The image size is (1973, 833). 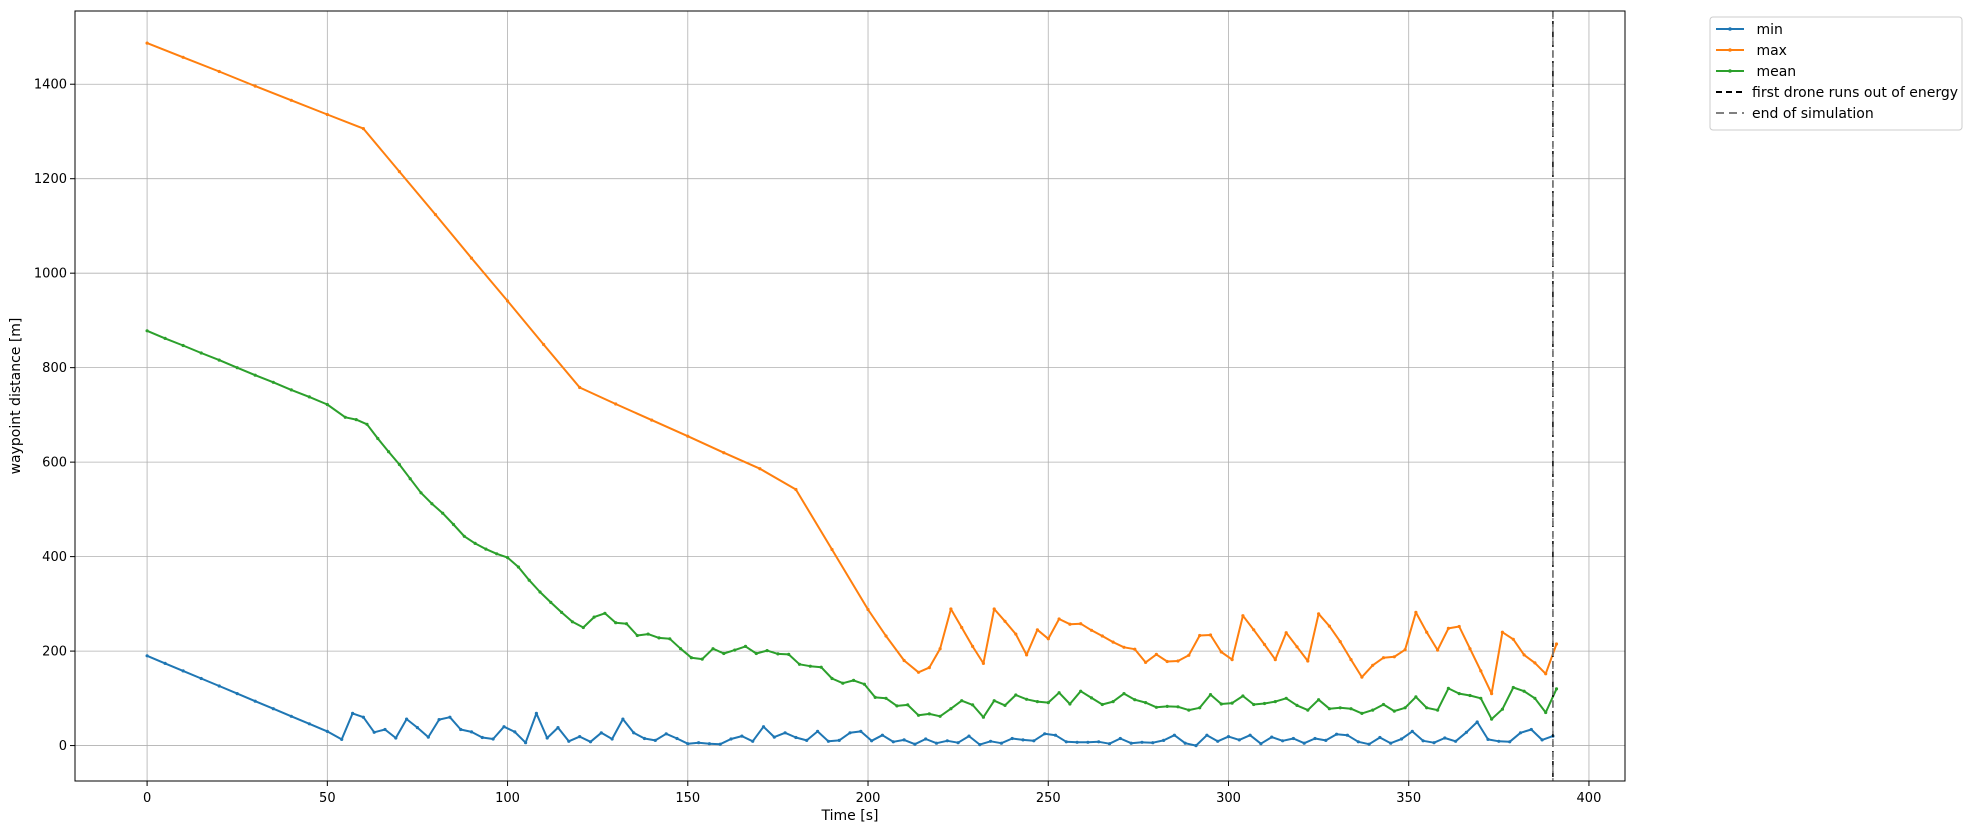 What do you see at coordinates (327, 798) in the screenshot?
I see `x-tick-label: 50` at bounding box center [327, 798].